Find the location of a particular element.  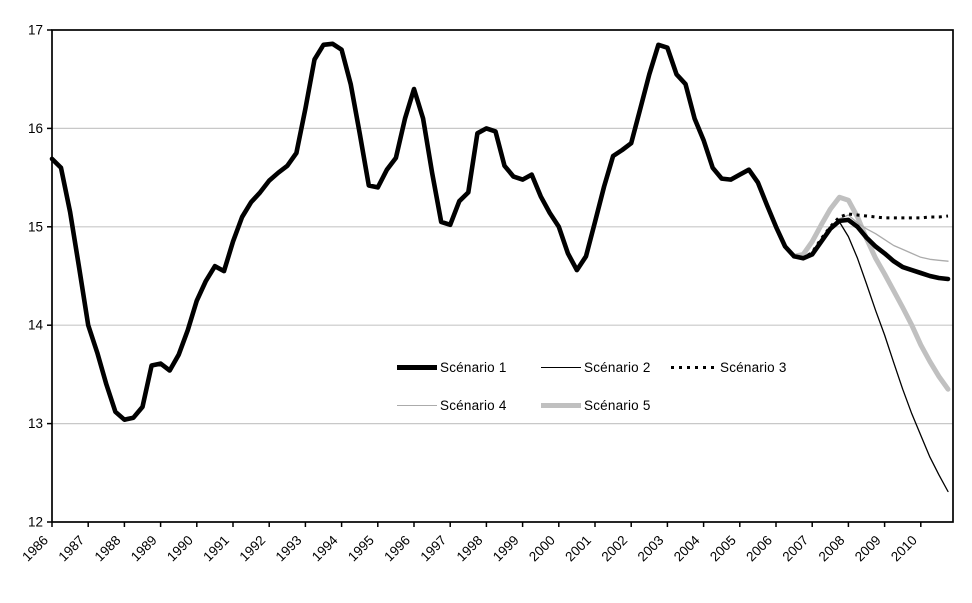

x-axis-label-1996: 1996 is located at coordinates (397, 549).